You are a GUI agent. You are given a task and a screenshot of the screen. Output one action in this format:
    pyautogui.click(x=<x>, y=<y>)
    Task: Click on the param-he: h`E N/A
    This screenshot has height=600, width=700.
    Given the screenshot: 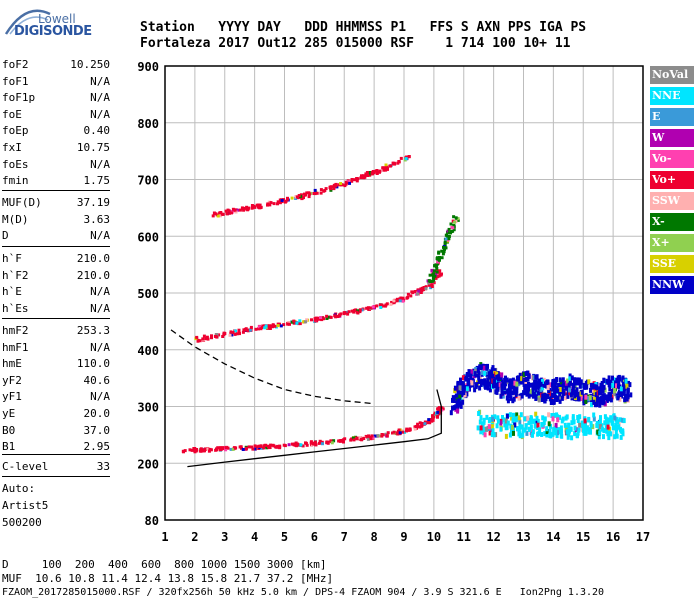 What is the action you would take?
    pyautogui.click(x=56, y=292)
    